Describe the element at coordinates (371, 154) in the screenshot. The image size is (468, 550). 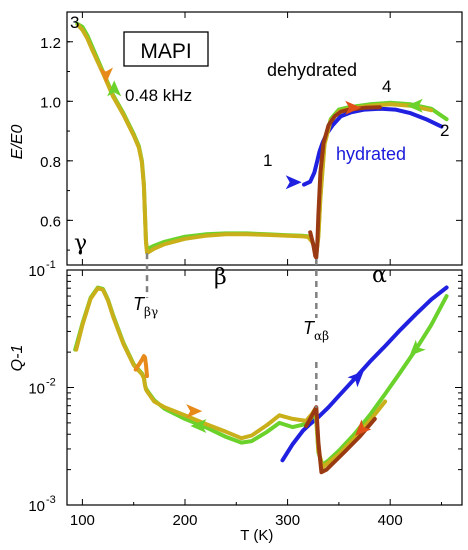
I see `hydrated-label: hydrated` at that location.